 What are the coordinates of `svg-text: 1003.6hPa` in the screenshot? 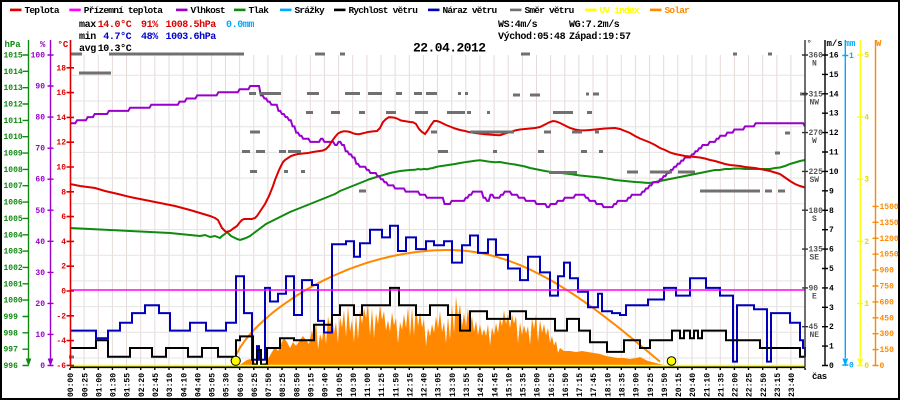 It's located at (191, 37).